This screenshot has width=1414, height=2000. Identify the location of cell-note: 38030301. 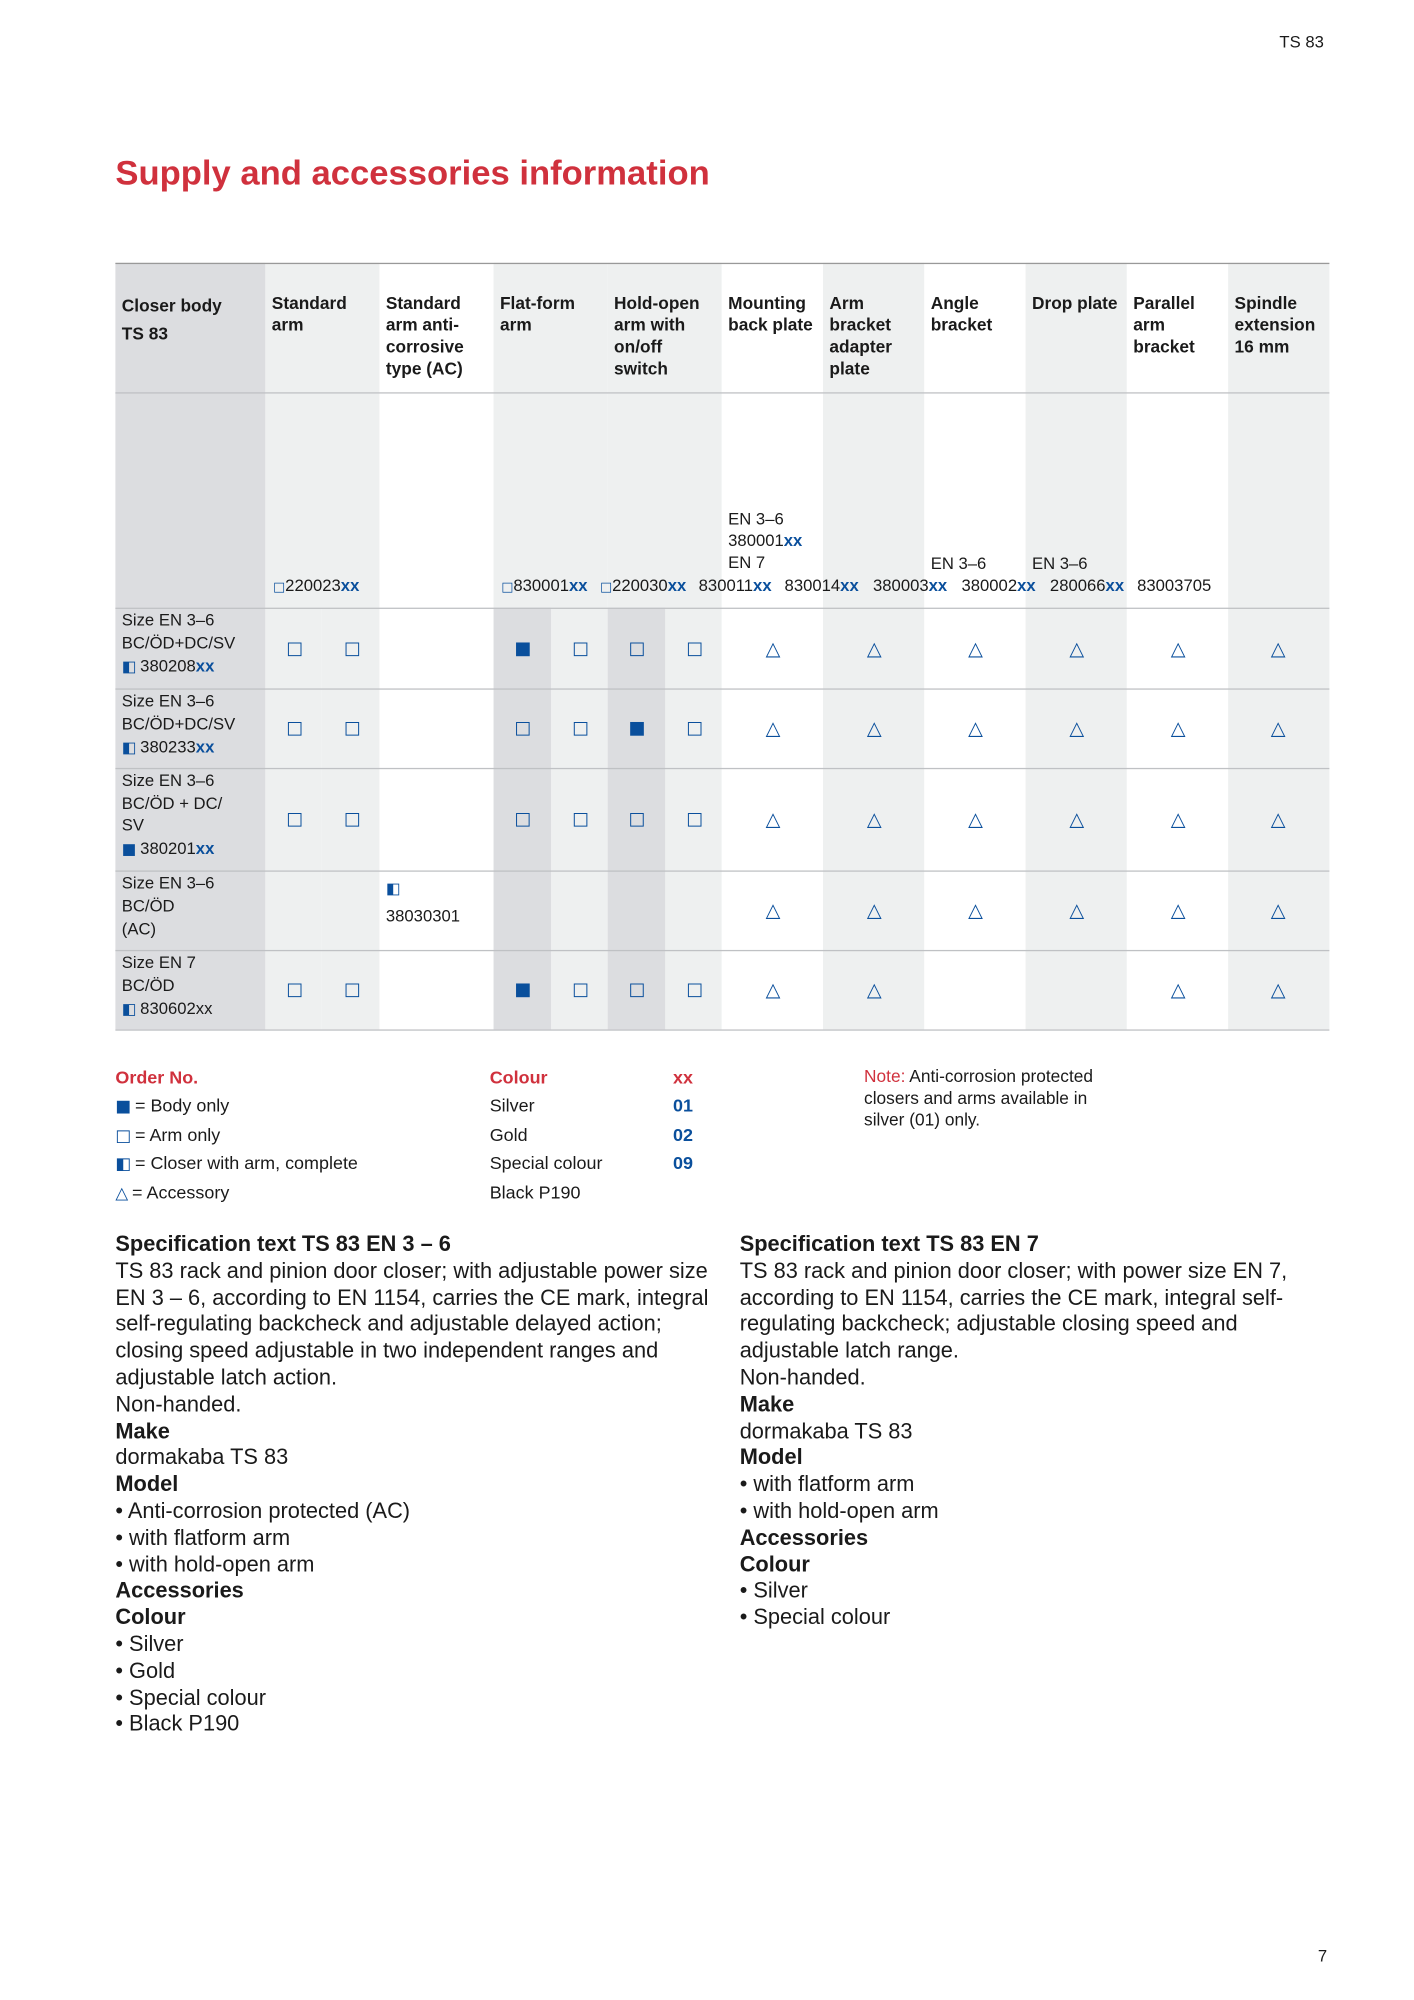
(423, 916).